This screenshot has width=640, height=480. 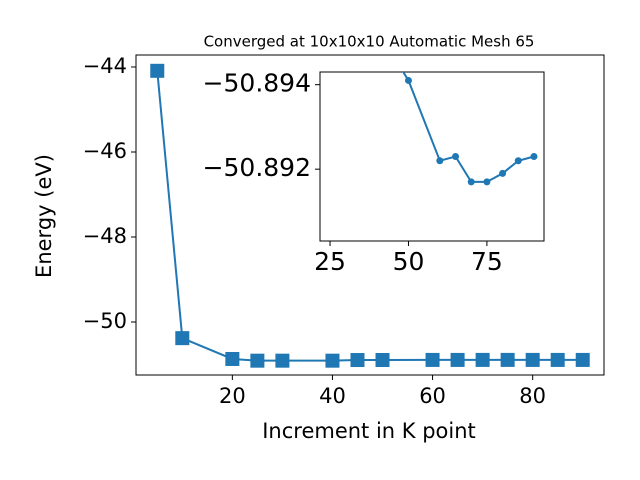 I want to click on y-tick-label: −44, so click(x=105, y=66).